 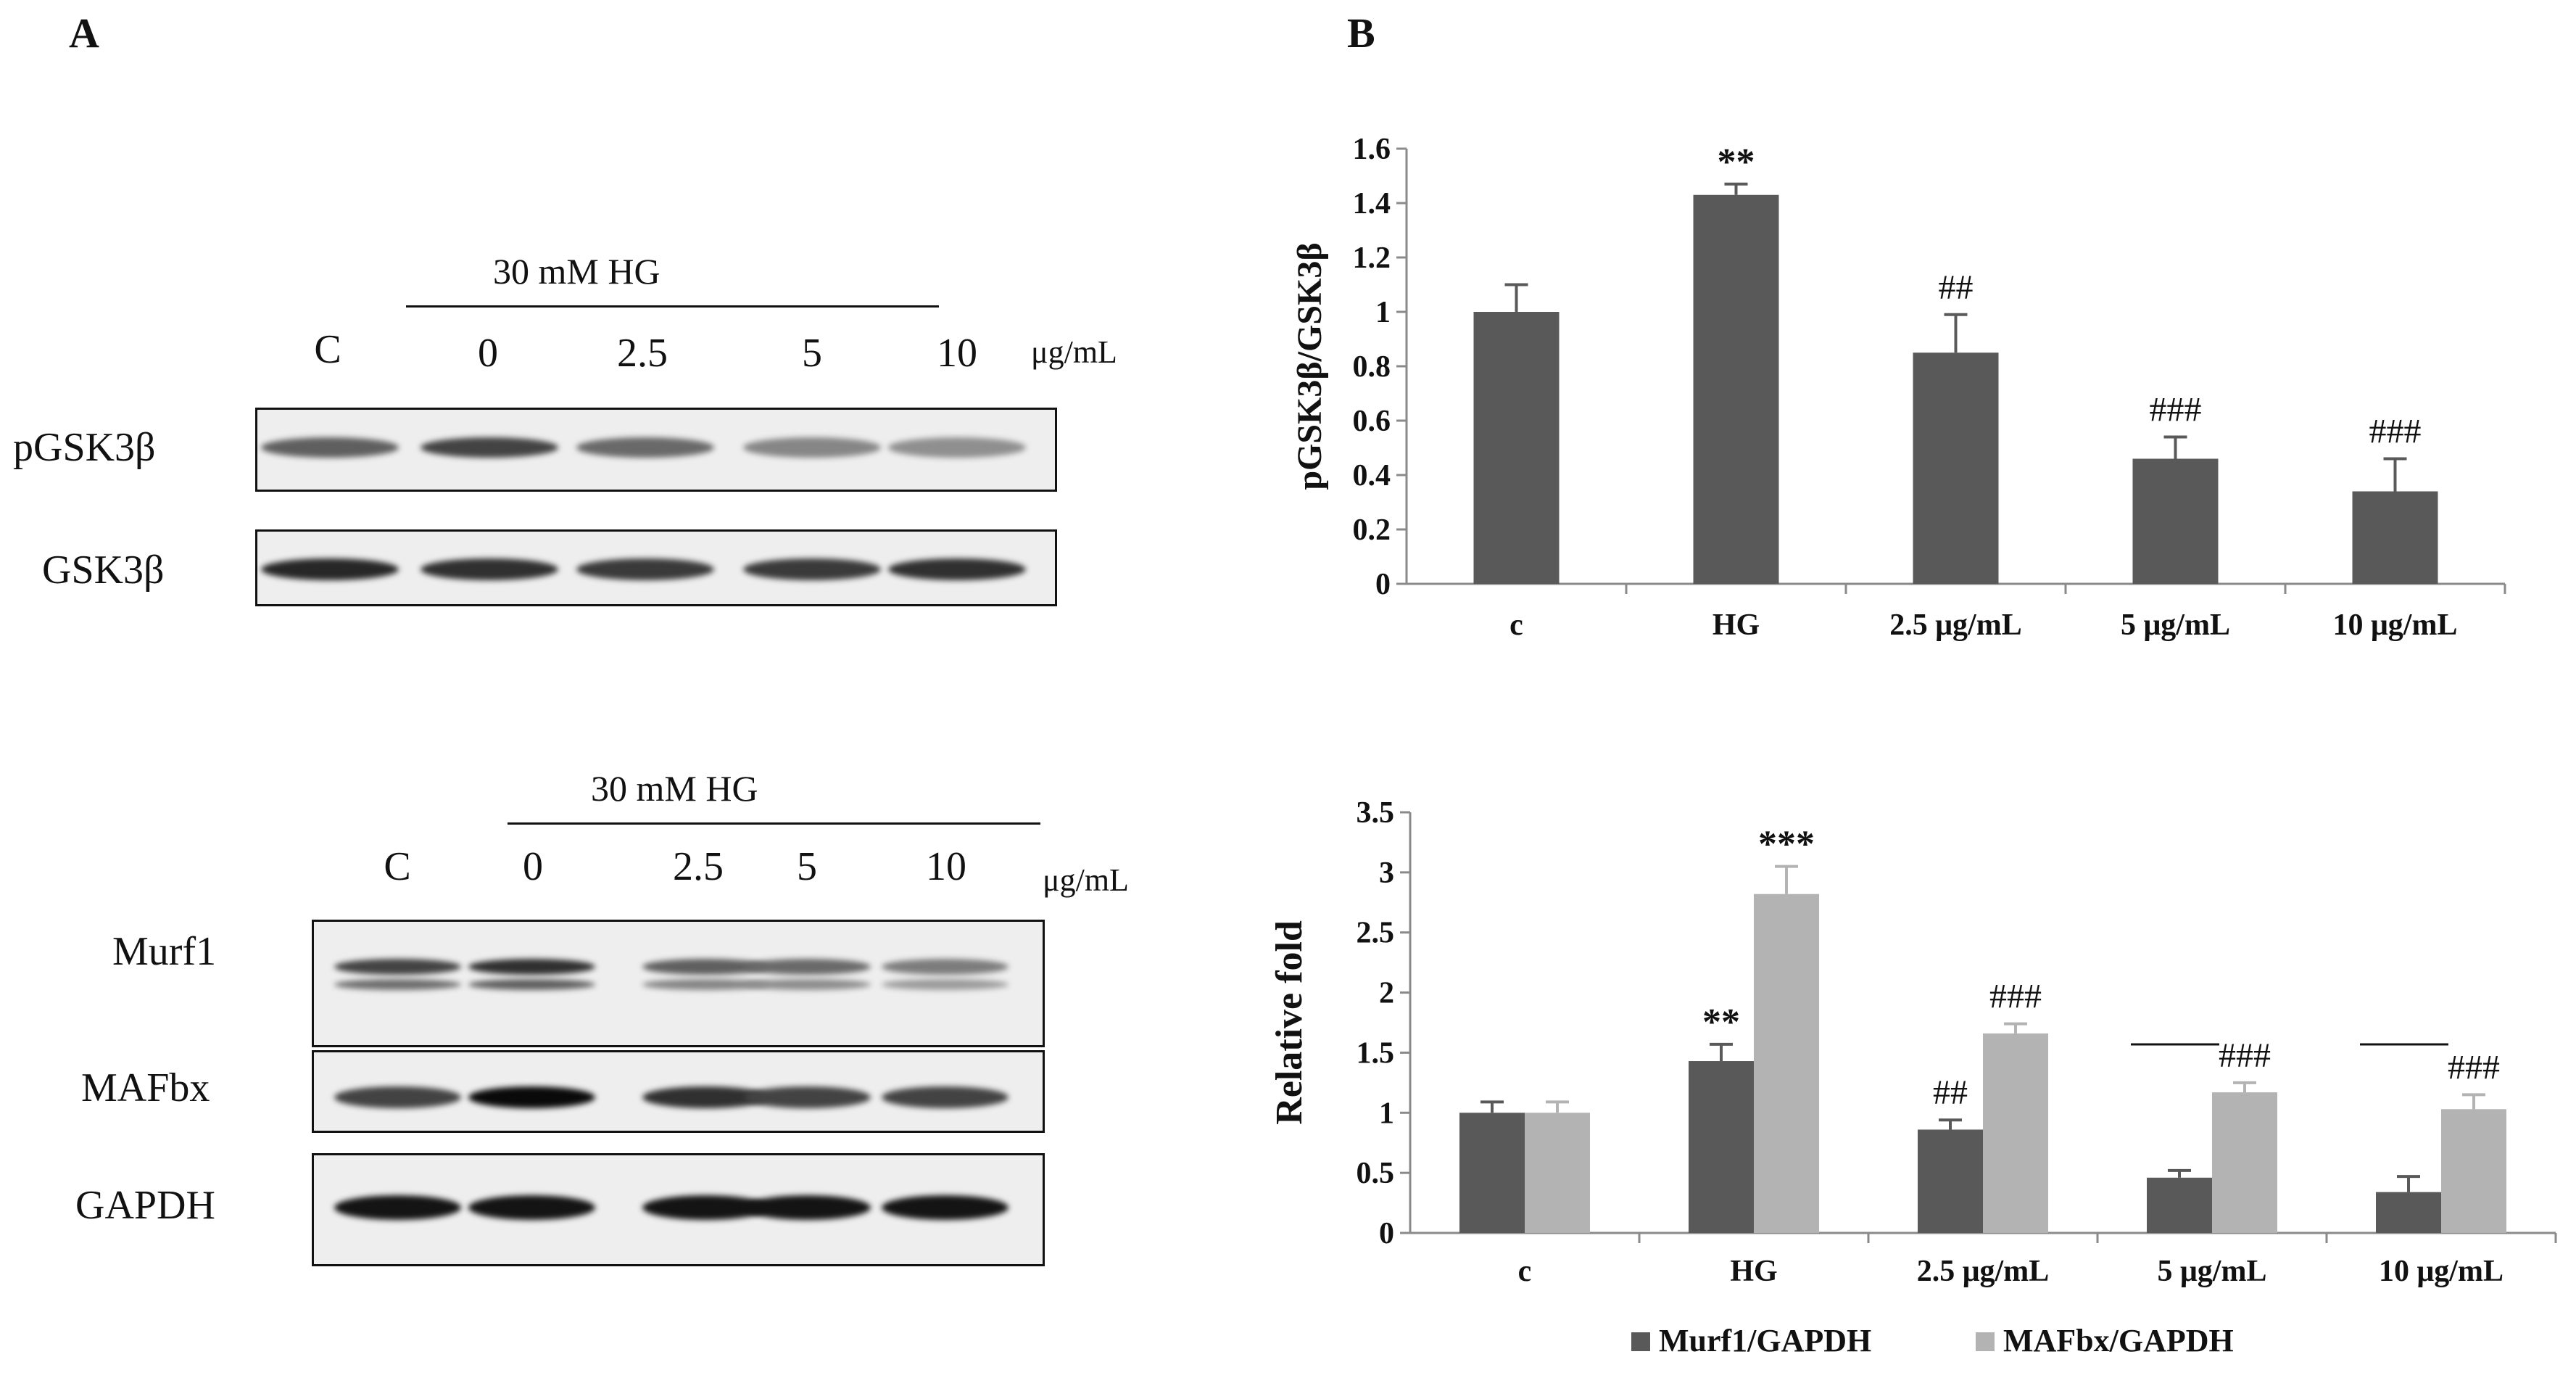 What do you see at coordinates (1290, 1022) in the screenshot?
I see `y-axis-title: Relative fold` at bounding box center [1290, 1022].